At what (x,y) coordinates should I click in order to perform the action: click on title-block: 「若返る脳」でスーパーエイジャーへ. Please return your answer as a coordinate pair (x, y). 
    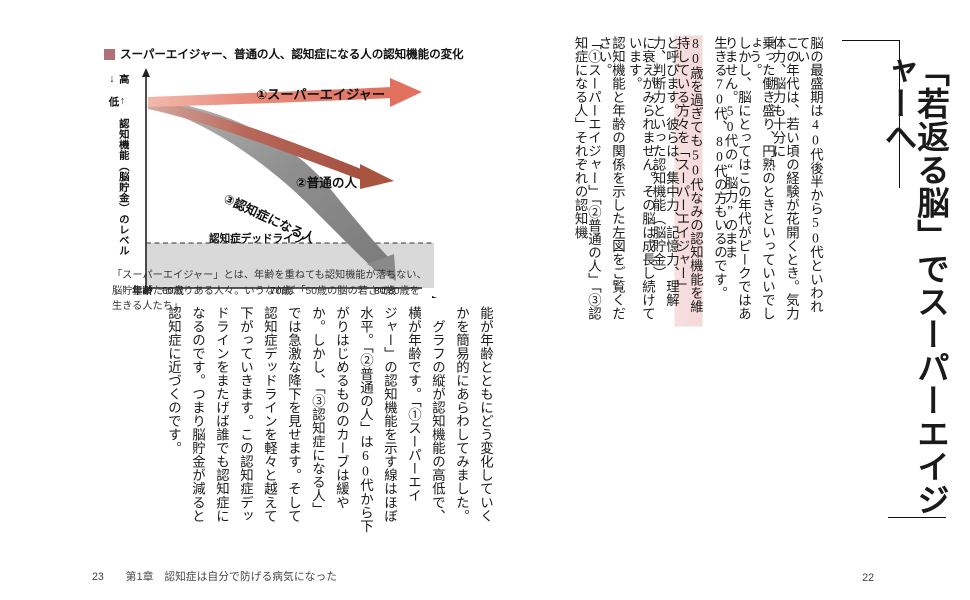
    Looking at the image, I should click on (888, 289).